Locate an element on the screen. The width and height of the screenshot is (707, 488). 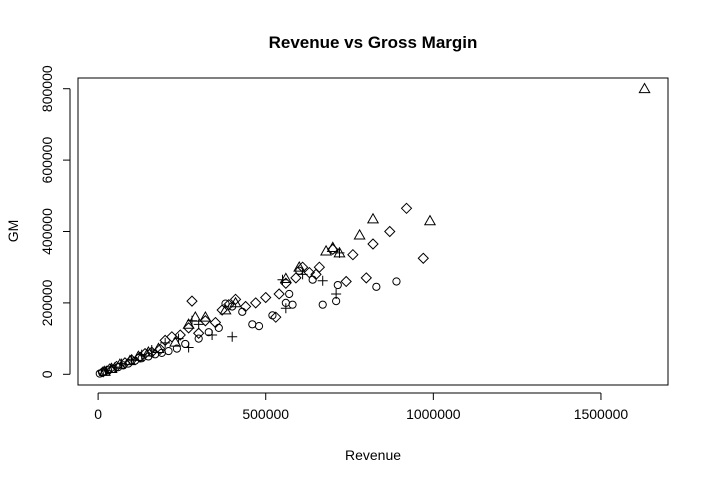
y-axis-label: GM is located at coordinates (13, 231).